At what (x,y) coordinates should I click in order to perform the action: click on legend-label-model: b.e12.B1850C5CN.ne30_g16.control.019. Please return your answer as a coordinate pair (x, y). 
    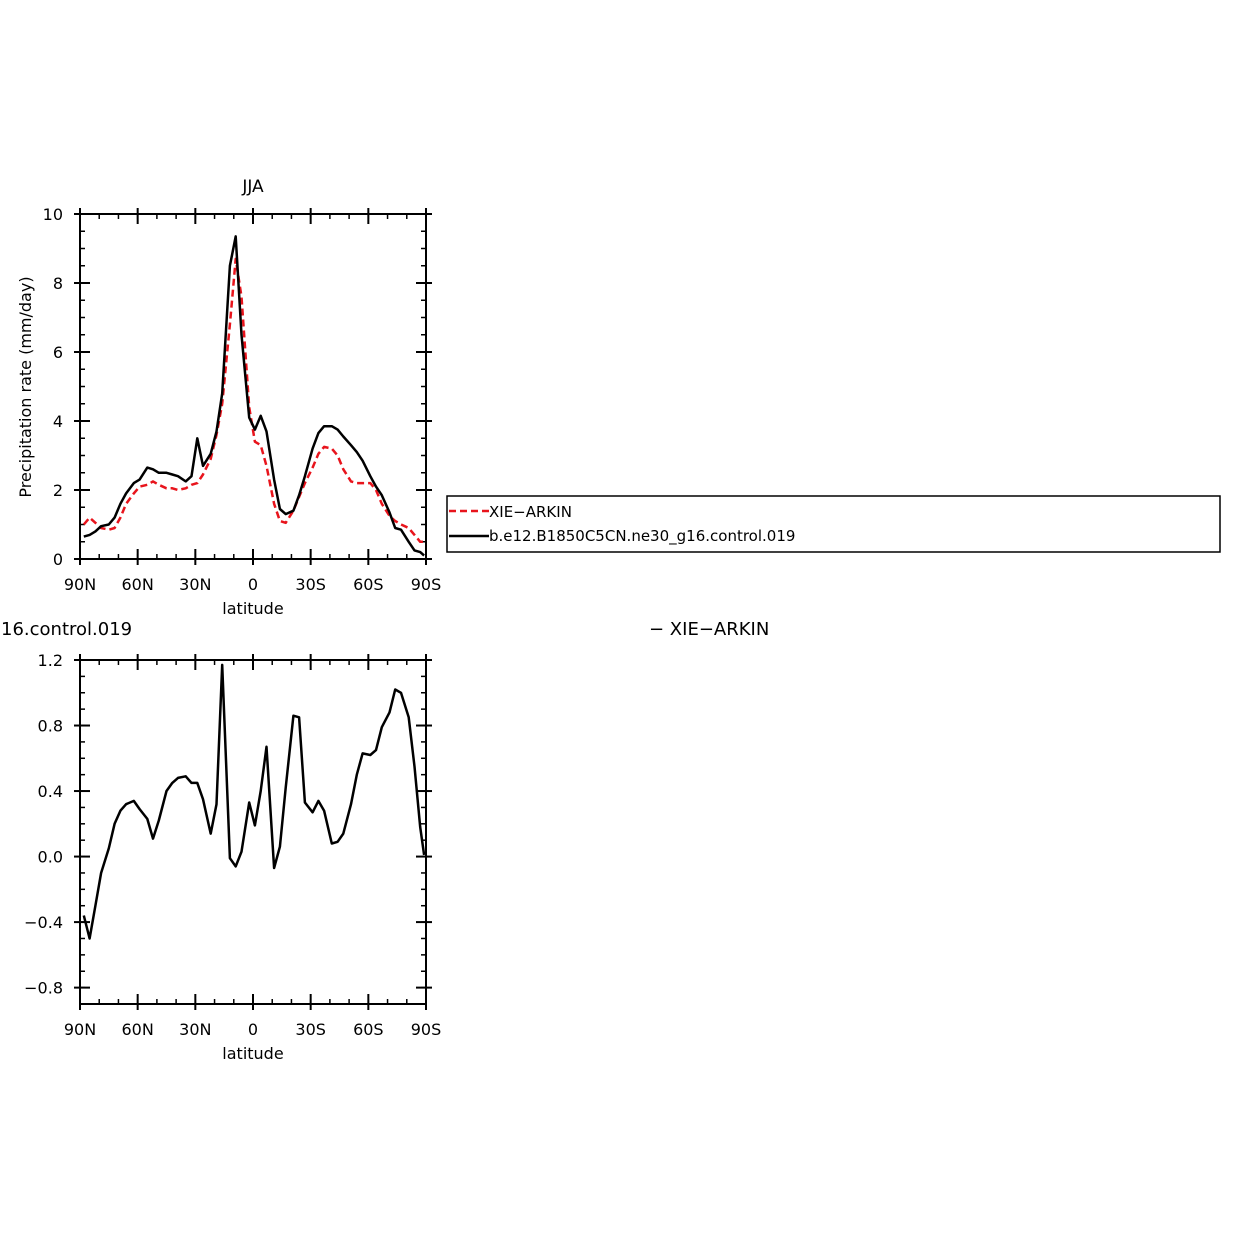
    Looking at the image, I should click on (642, 536).